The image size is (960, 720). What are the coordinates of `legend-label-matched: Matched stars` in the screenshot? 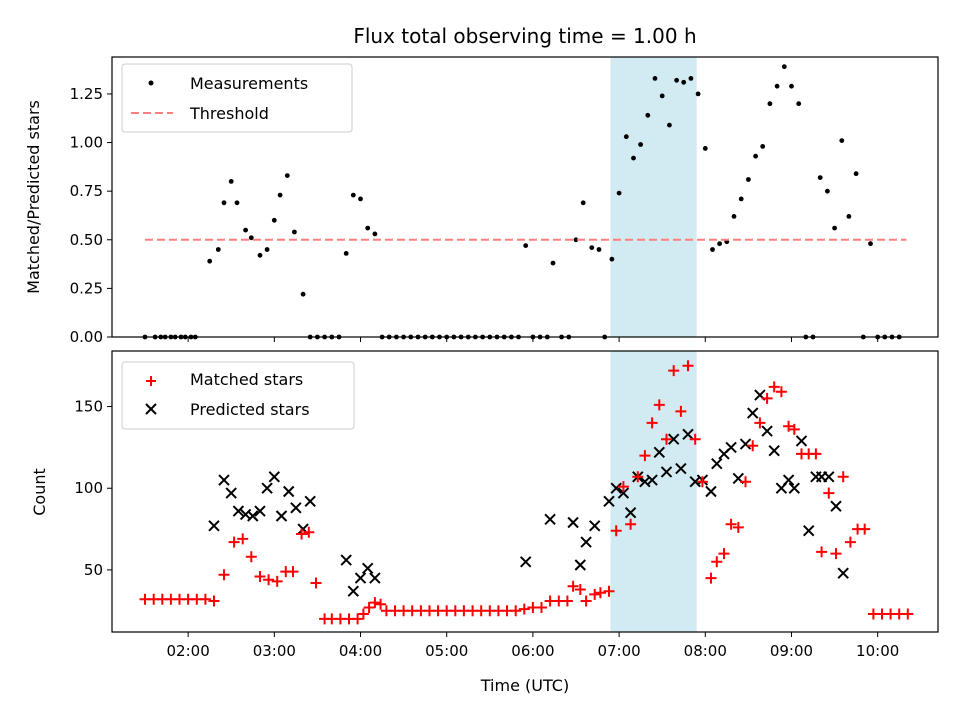 It's located at (246, 379).